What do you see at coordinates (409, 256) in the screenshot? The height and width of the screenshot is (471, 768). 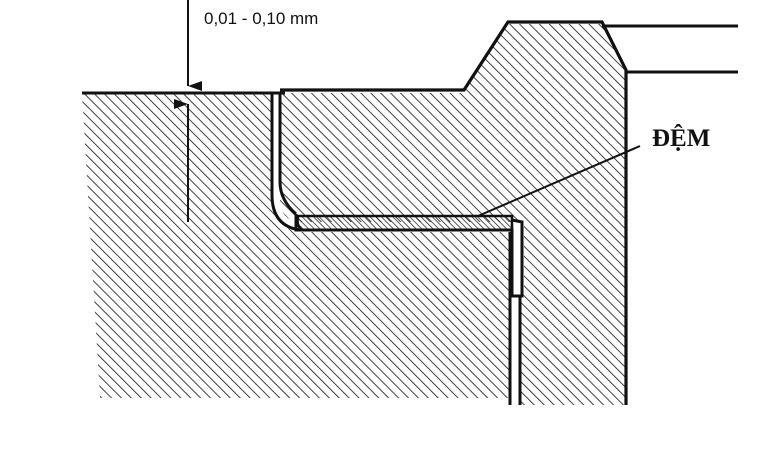 I see `upper-part-step-inner` at bounding box center [409, 256].